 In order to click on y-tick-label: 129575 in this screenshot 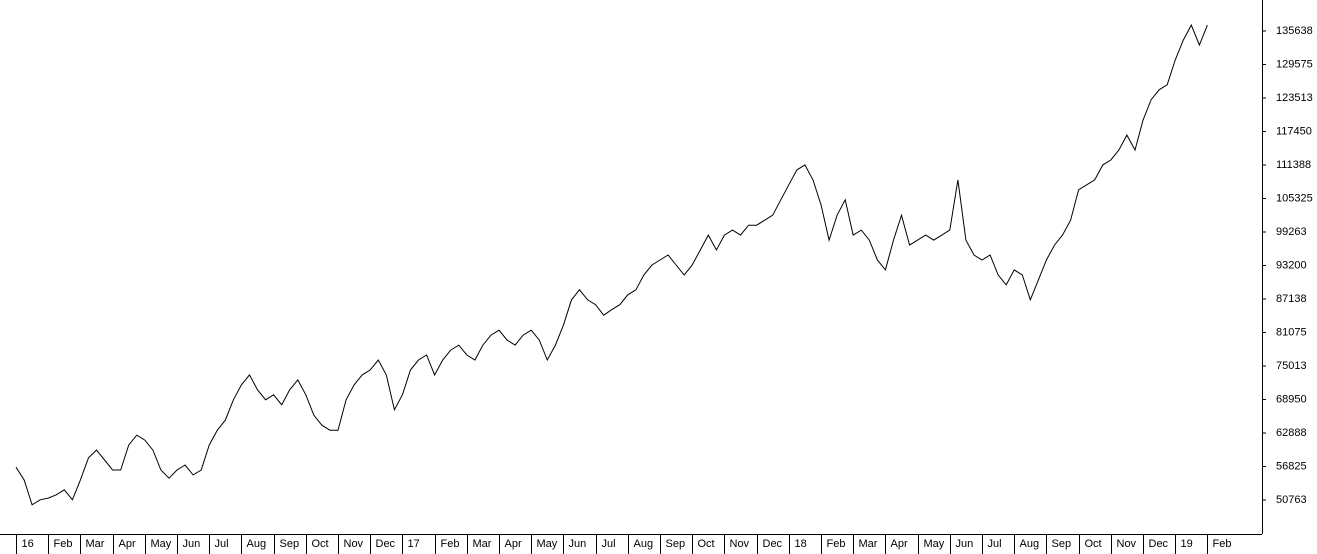, I will do `click(1294, 64)`.